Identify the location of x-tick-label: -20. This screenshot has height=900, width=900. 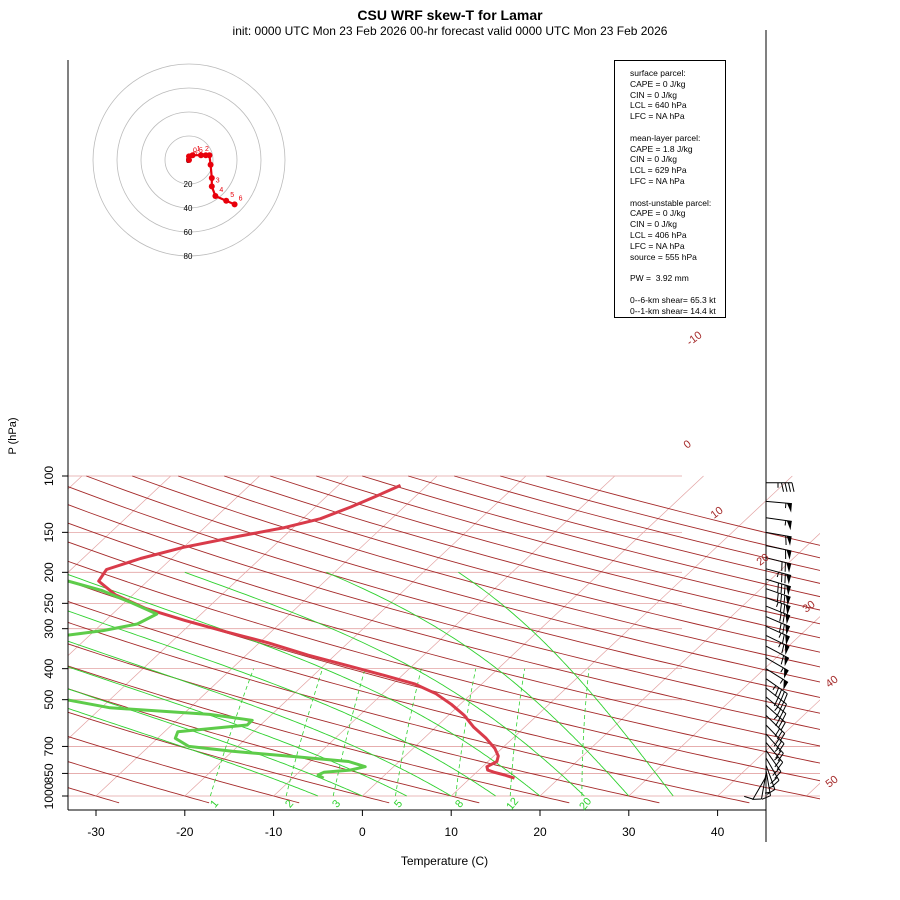
(185, 832).